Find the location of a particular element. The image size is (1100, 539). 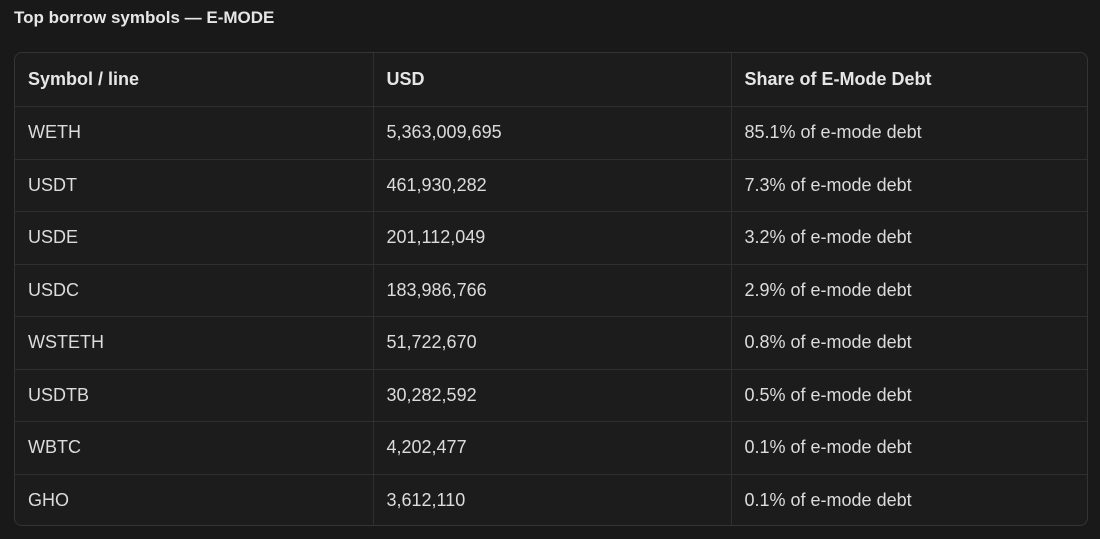

table-cell: 51,722,670 is located at coordinates (552, 343).